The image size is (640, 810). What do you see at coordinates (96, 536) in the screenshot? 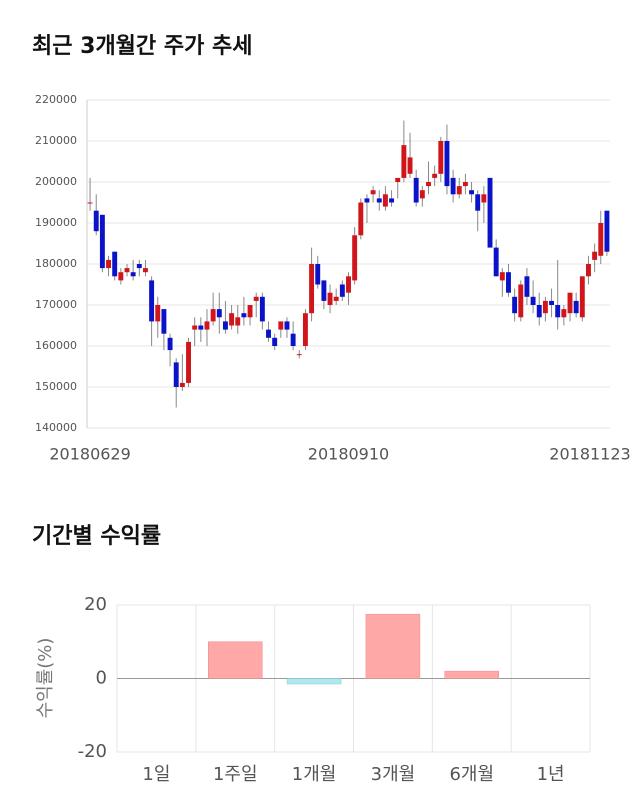
I see `chart-title: 기간별 수익률` at bounding box center [96, 536].